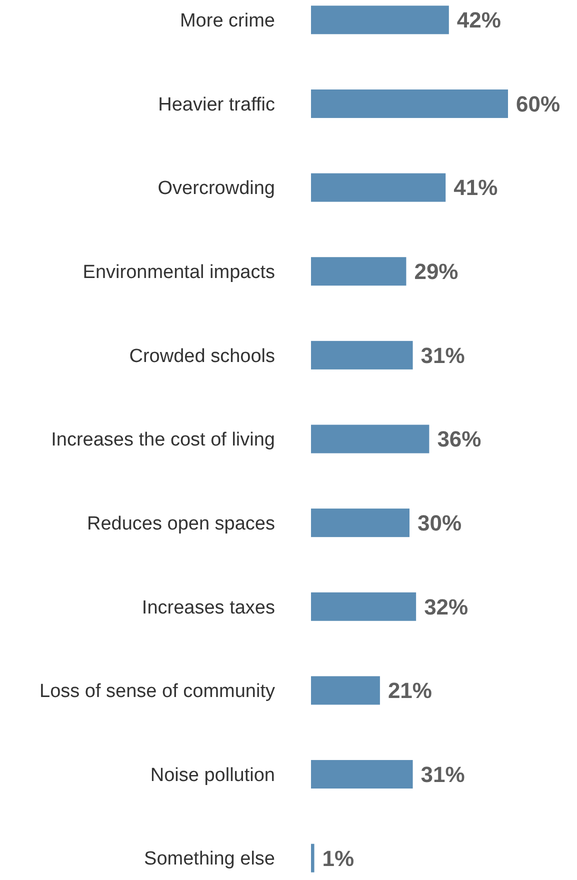 The width and height of the screenshot is (577, 880). What do you see at coordinates (216, 105) in the screenshot?
I see `y-tick-label: Heavier traffic` at bounding box center [216, 105].